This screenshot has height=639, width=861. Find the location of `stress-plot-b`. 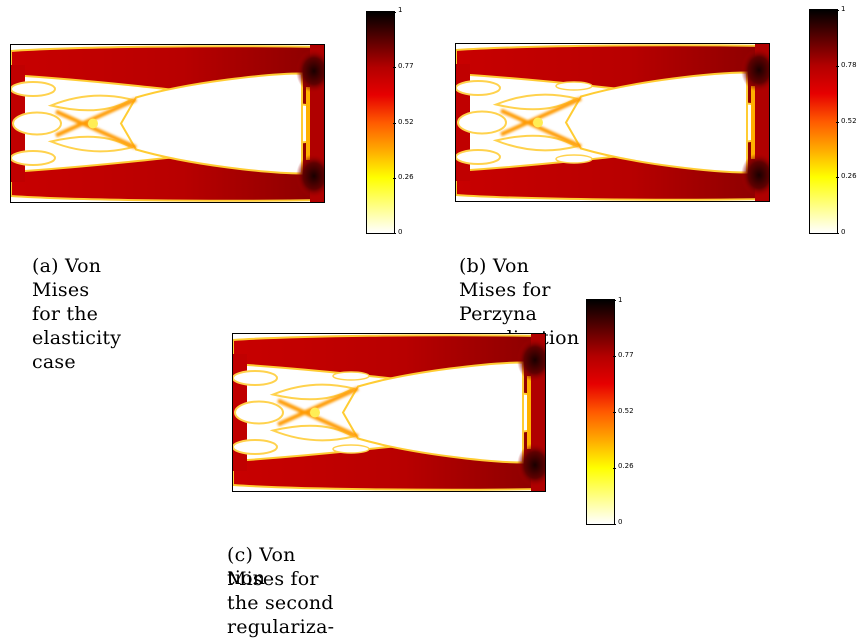

stress-plot-b is located at coordinates (612, 122).